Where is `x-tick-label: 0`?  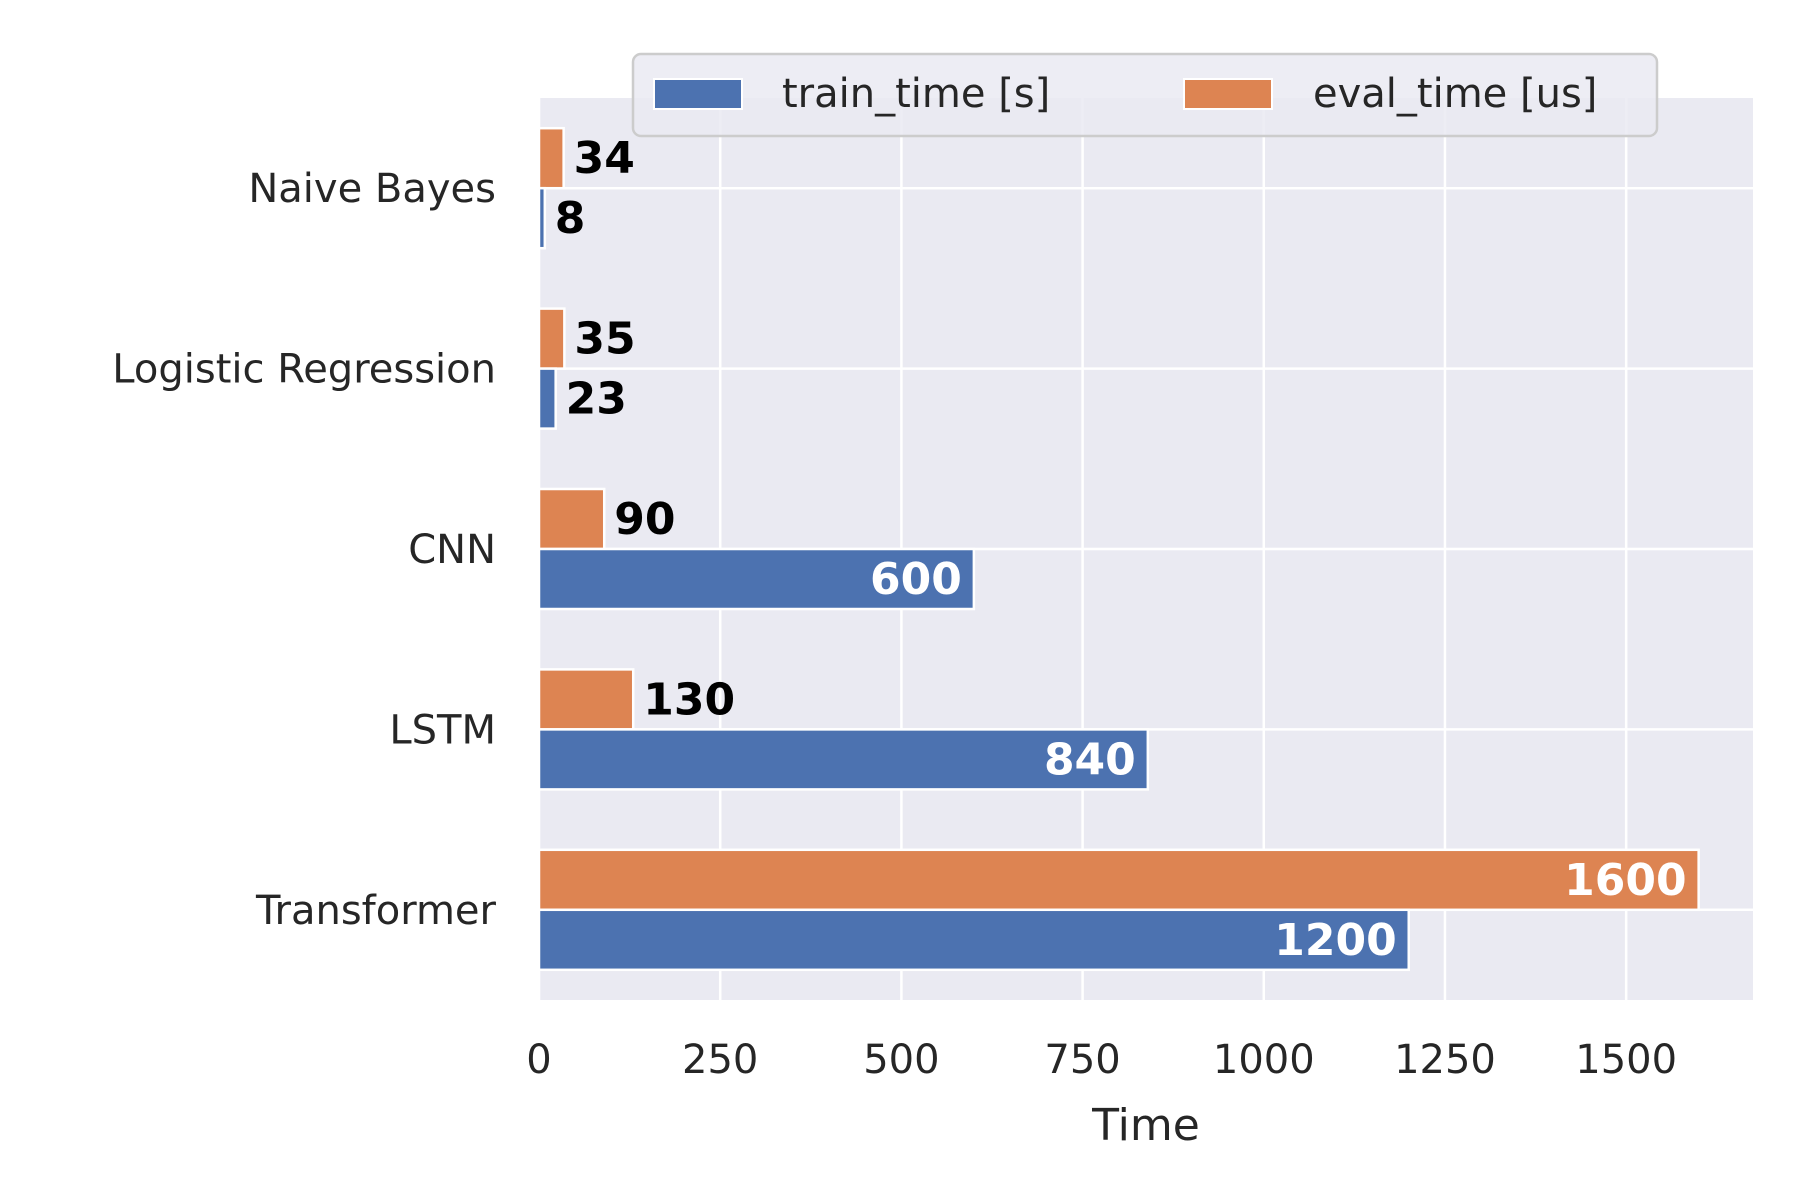
x-tick-label: 0 is located at coordinates (538, 1060).